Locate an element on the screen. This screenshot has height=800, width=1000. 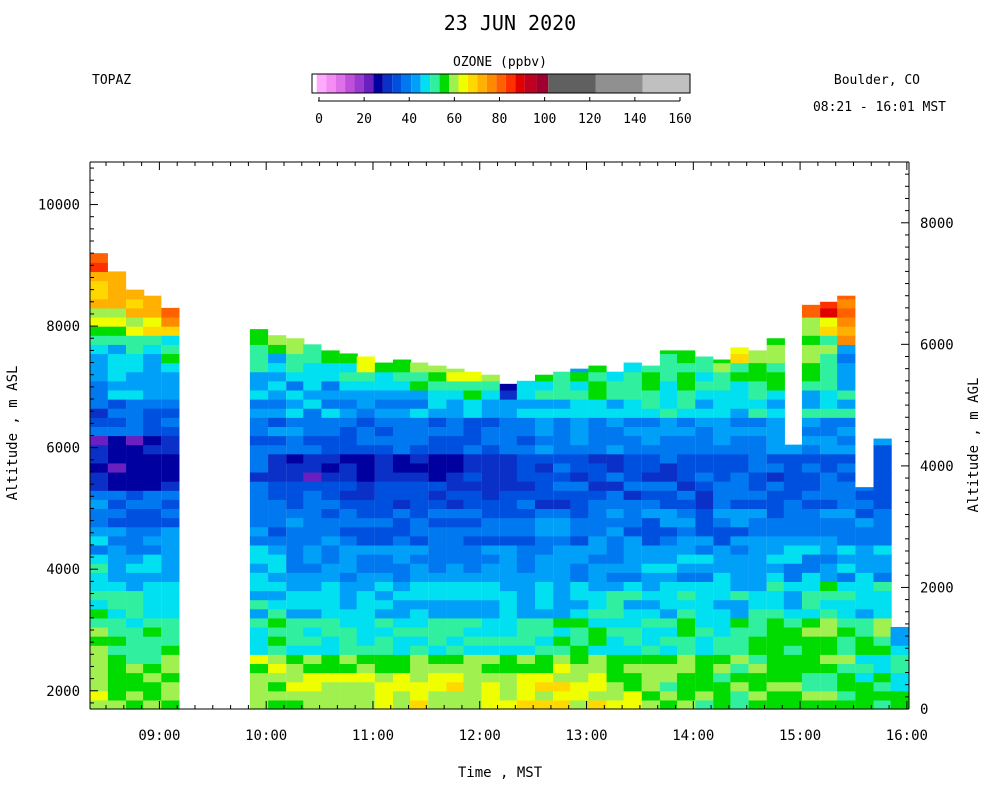
x-tick-label: 12:00 is located at coordinates (480, 736).